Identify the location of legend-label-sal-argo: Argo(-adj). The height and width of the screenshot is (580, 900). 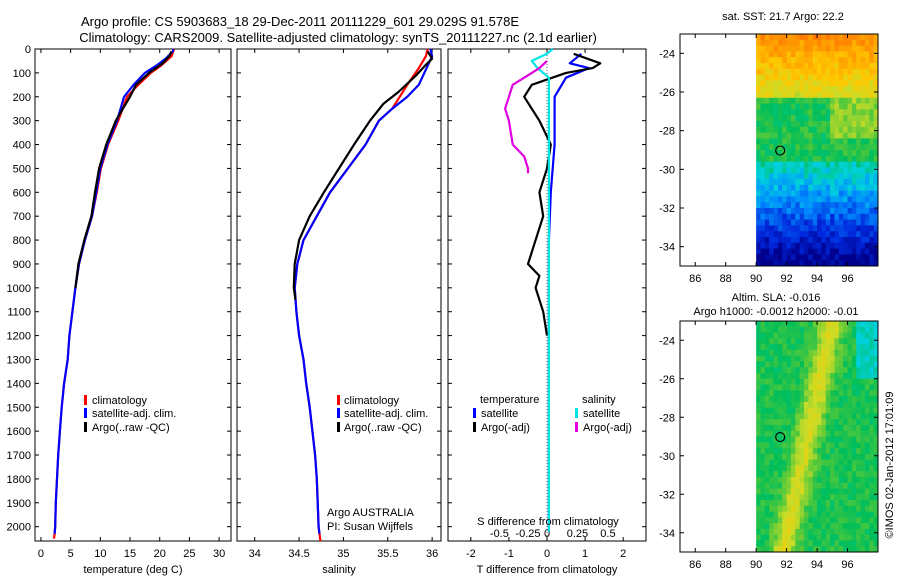
(607, 428).